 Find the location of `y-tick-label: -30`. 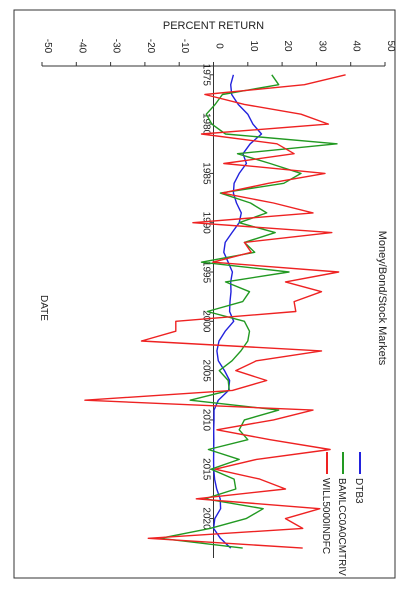

y-tick-label: -30 is located at coordinates (116, 46).